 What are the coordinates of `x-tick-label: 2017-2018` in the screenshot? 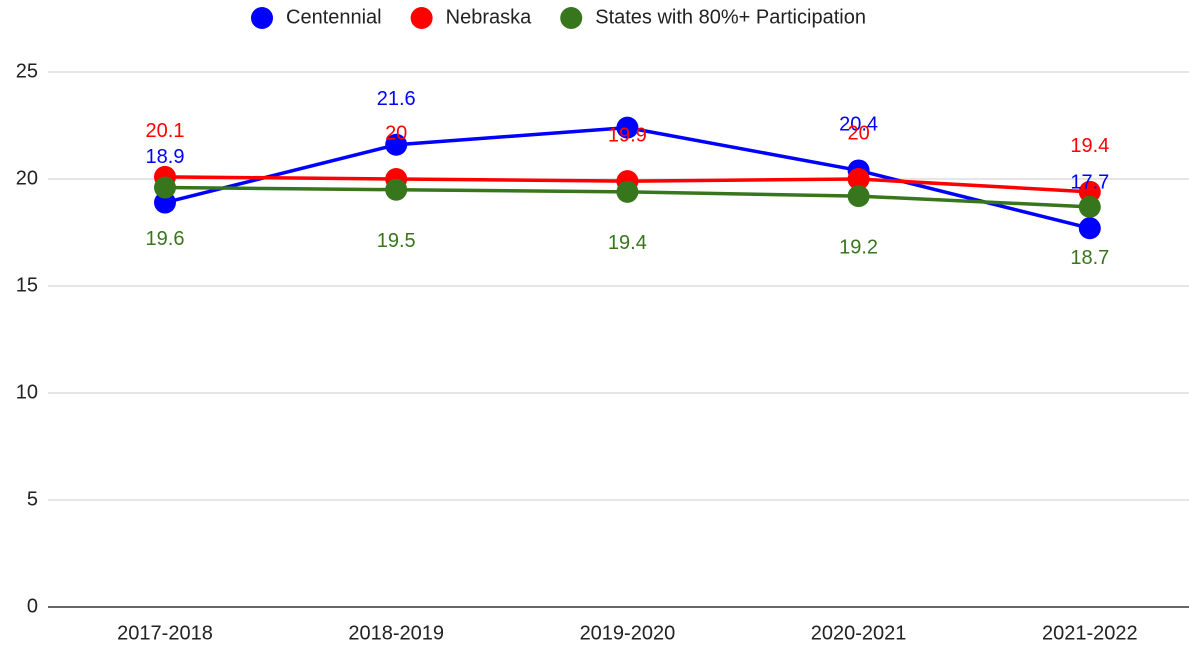 It's located at (165, 633).